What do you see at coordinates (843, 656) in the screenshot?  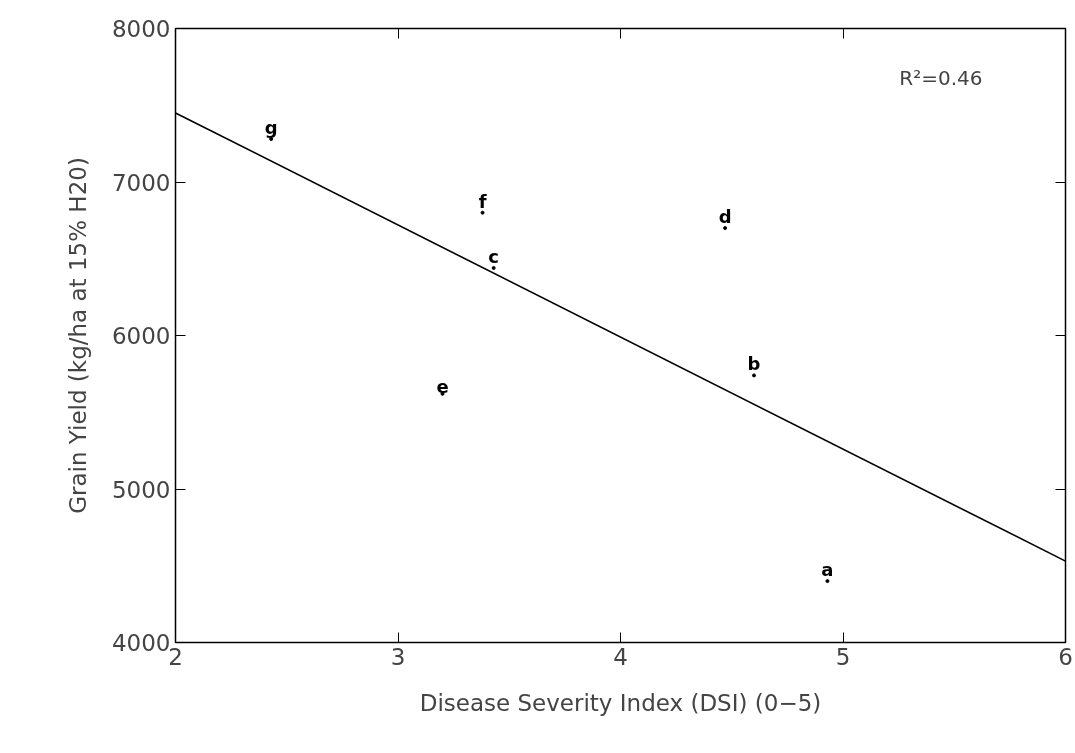 I see `x-tick-label: 5` at bounding box center [843, 656].